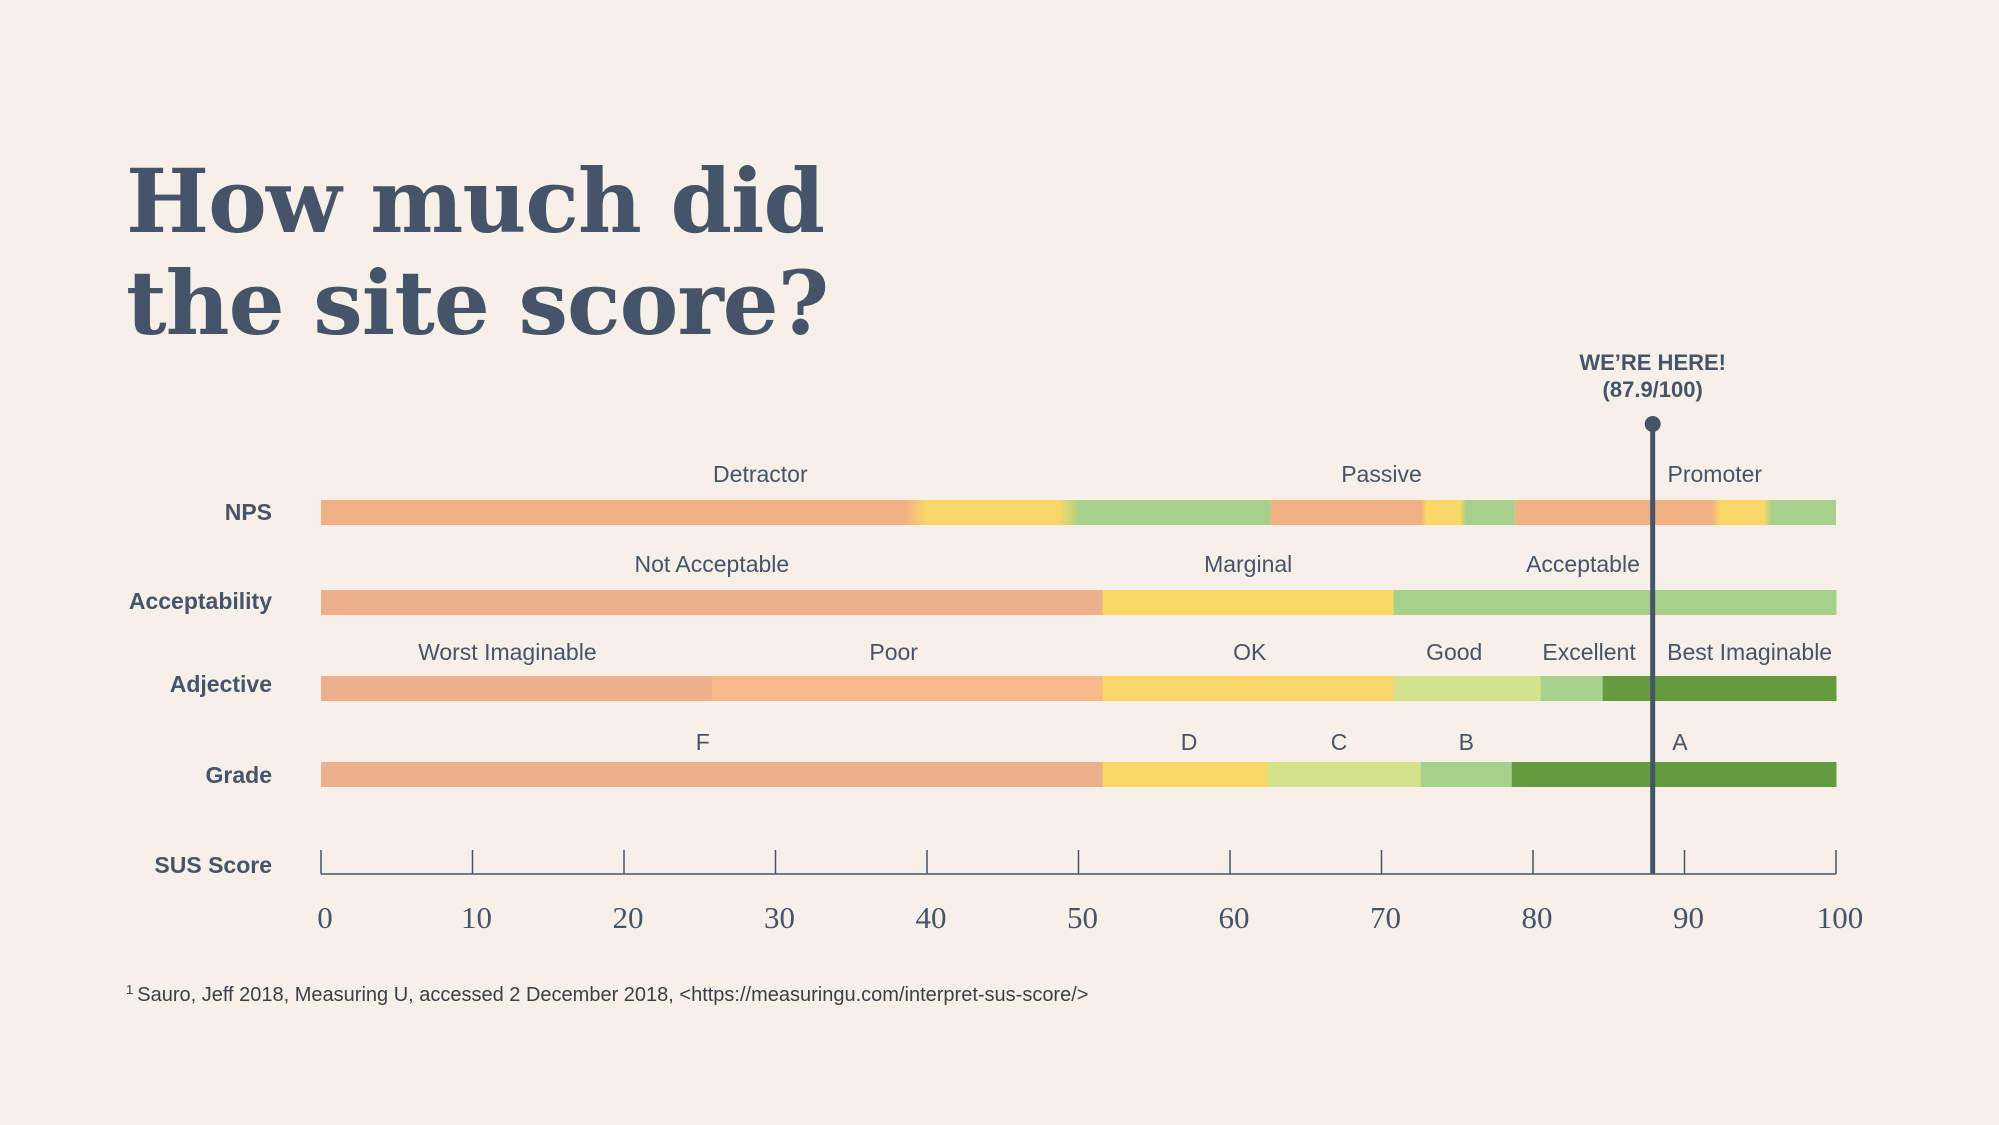 This screenshot has height=1125, width=1999. What do you see at coordinates (1082, 917) in the screenshot?
I see `tick-label-50: 50` at bounding box center [1082, 917].